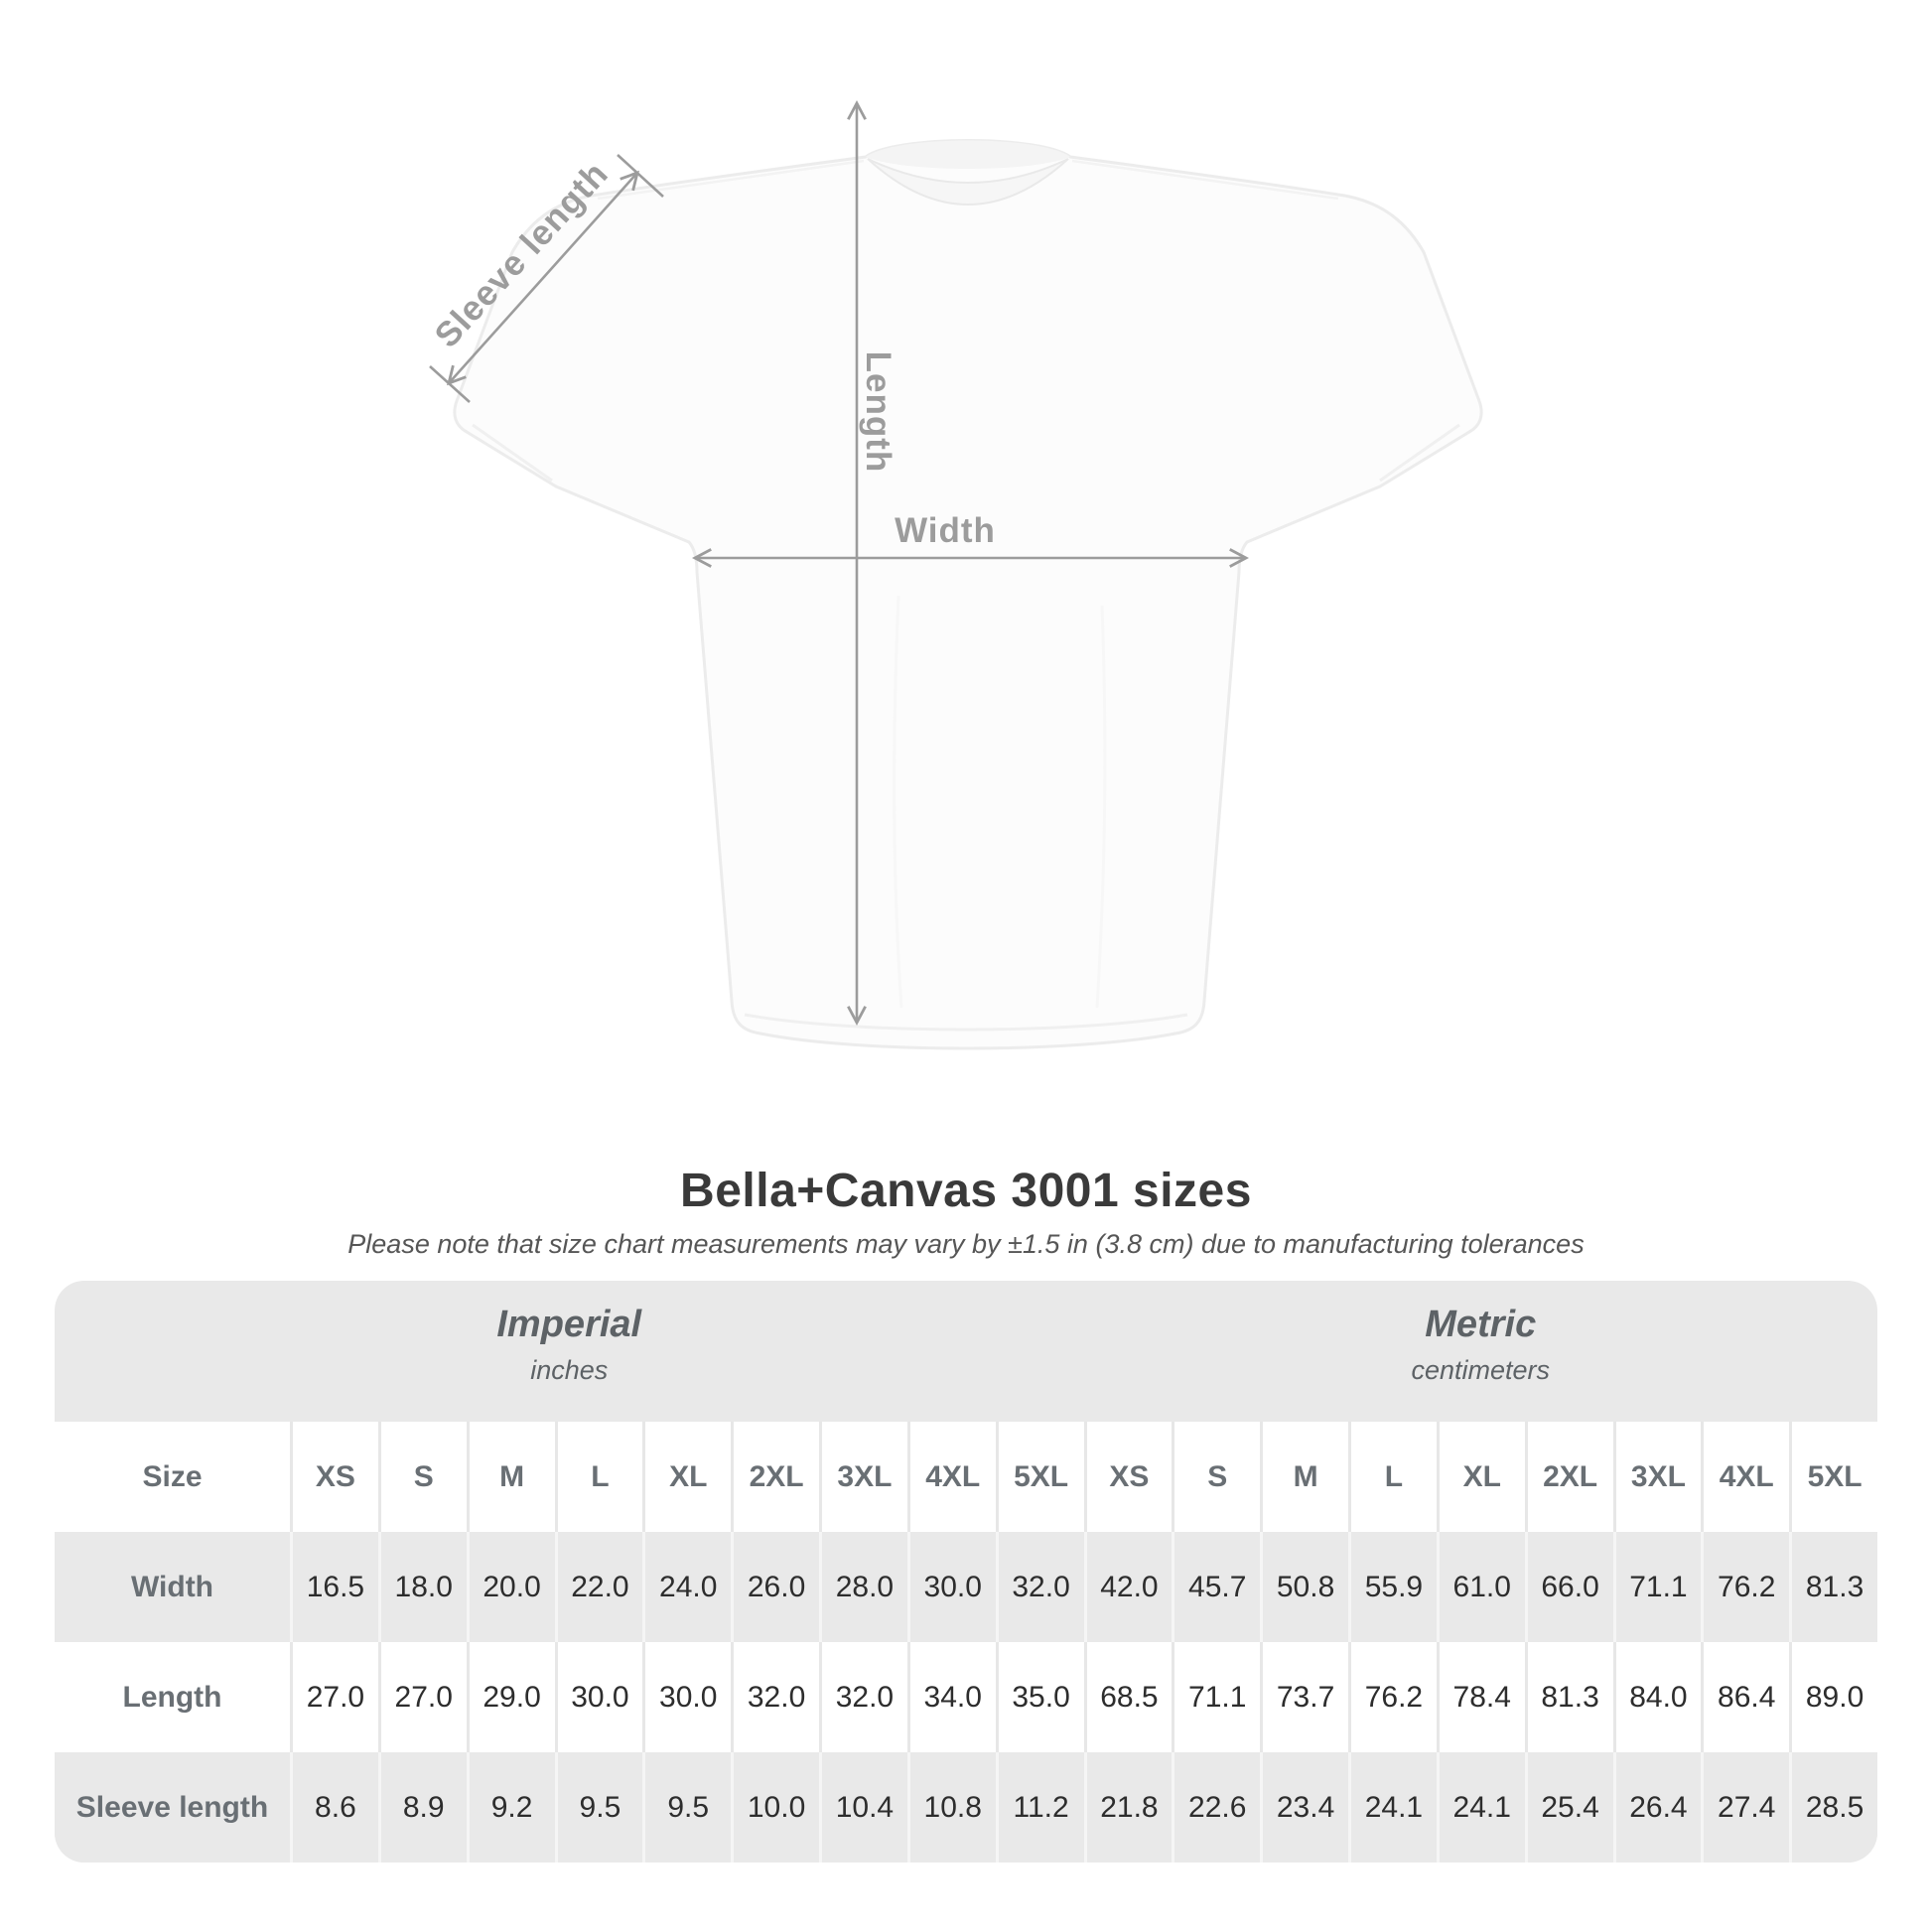  What do you see at coordinates (1393, 1587) in the screenshot?
I see `value-cell: 55.9` at bounding box center [1393, 1587].